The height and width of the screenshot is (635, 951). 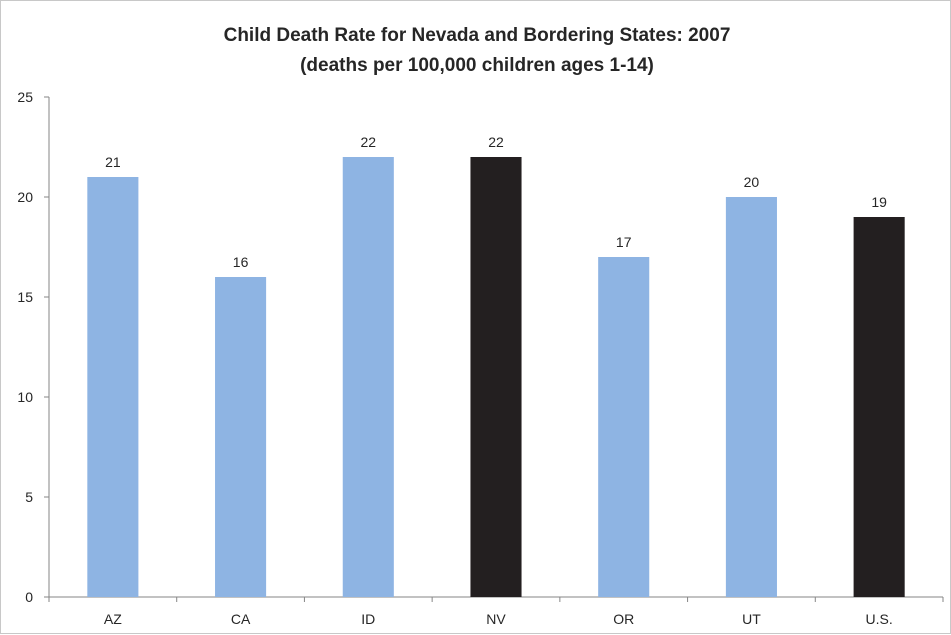 I want to click on data-label: 20, so click(x=752, y=182).